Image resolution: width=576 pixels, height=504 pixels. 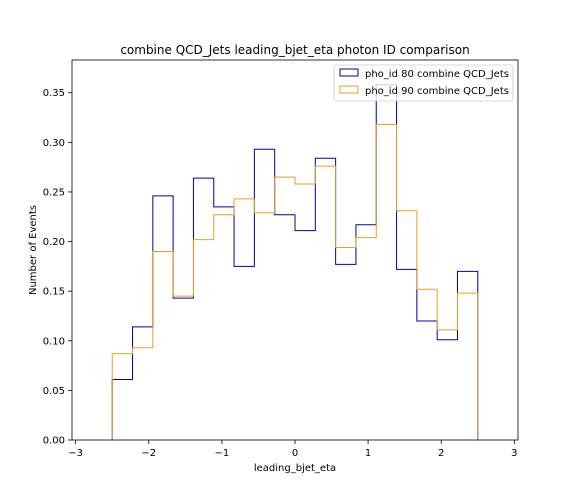 I want to click on legend-label-pho-id-90: pho_id 90 combine QCD_Jets, so click(x=437, y=91).